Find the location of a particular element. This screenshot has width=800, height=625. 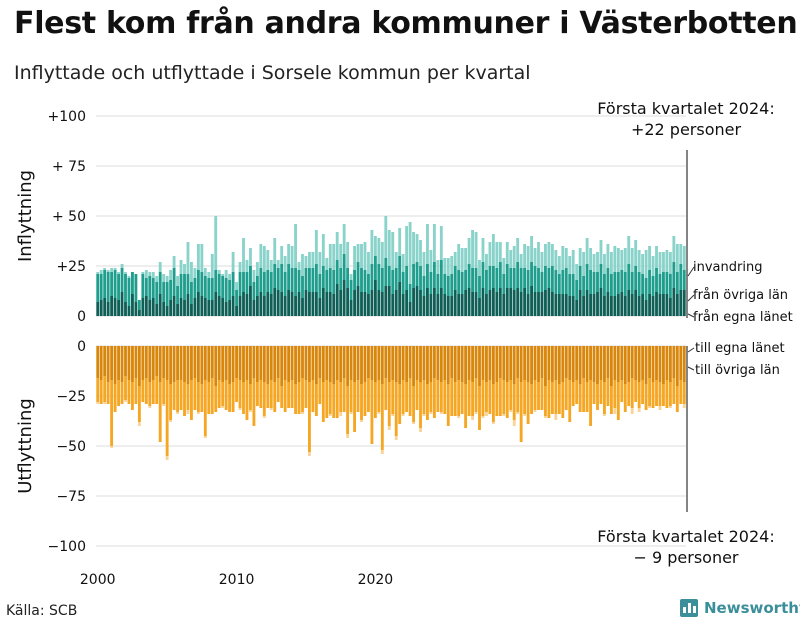

newsworthy-icon is located at coordinates (689, 608).